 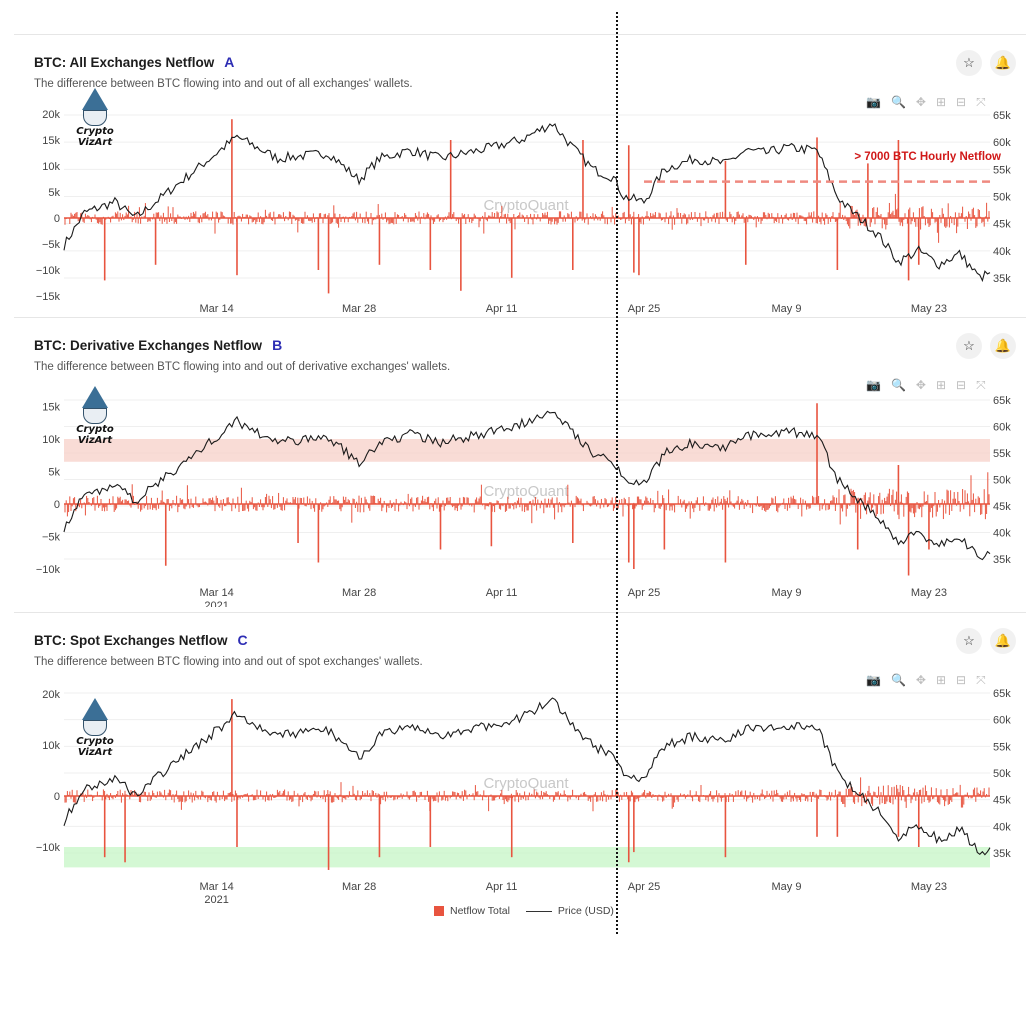 I want to click on crypto-vizart-logo: Crypto VizArt, so click(x=95, y=118).